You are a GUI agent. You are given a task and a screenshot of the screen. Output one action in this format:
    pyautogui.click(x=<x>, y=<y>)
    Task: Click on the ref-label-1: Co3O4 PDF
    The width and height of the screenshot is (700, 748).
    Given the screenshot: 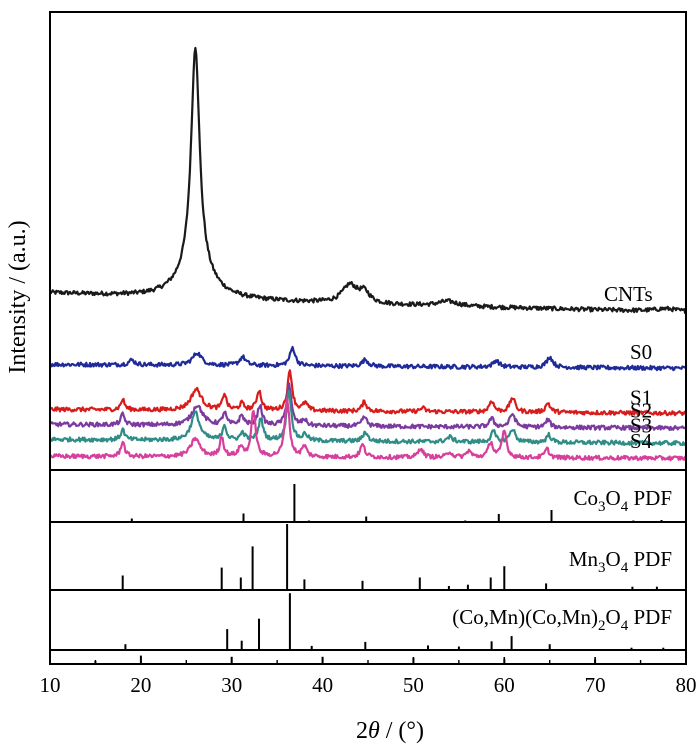 What is the action you would take?
    pyautogui.click(x=623, y=500)
    